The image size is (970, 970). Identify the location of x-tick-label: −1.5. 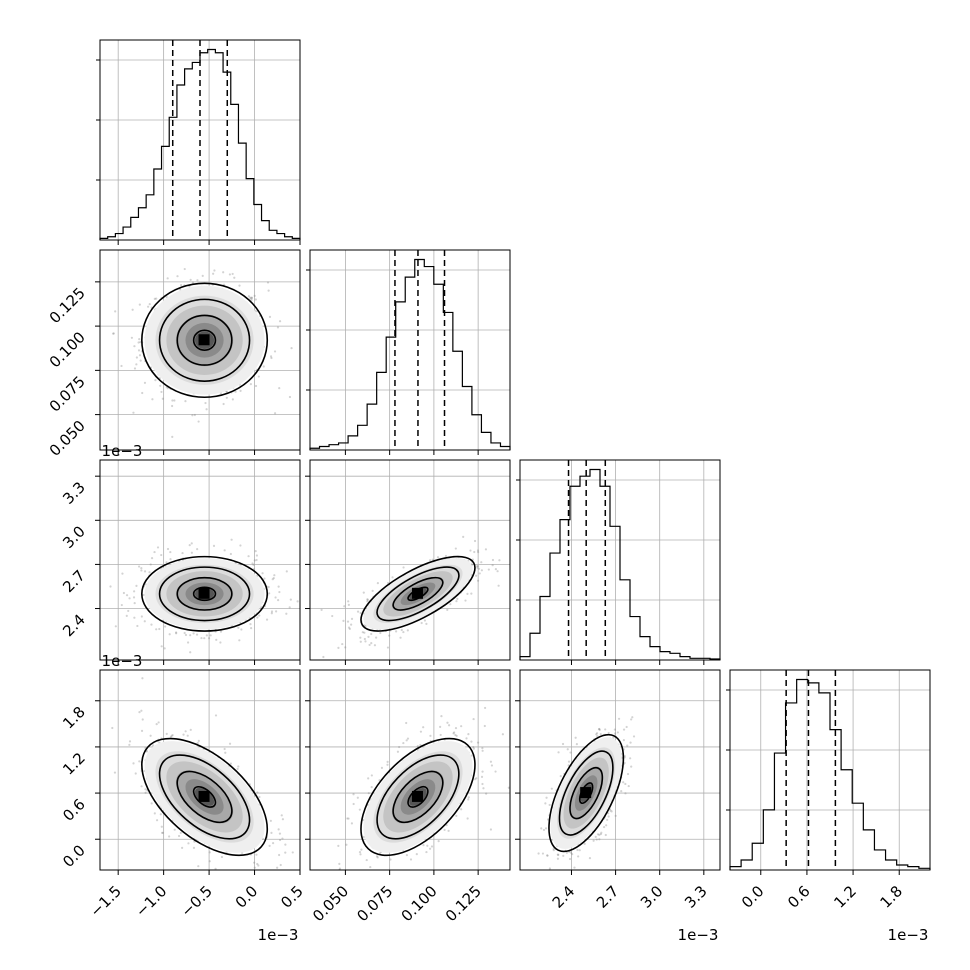
(106, 901).